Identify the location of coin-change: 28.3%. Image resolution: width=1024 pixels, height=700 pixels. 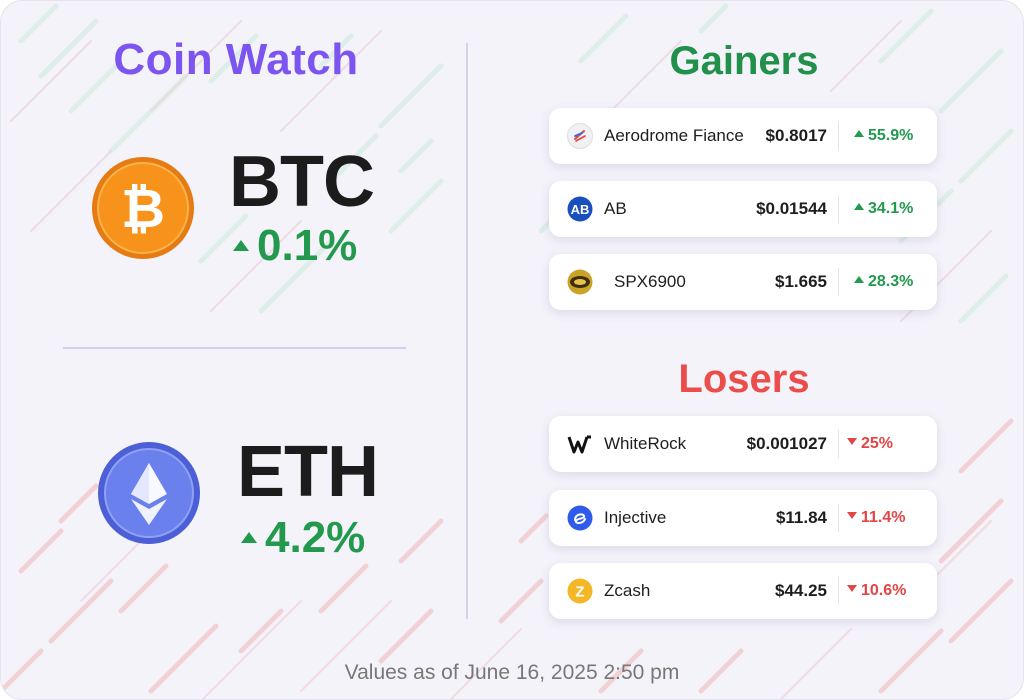
(883, 282).